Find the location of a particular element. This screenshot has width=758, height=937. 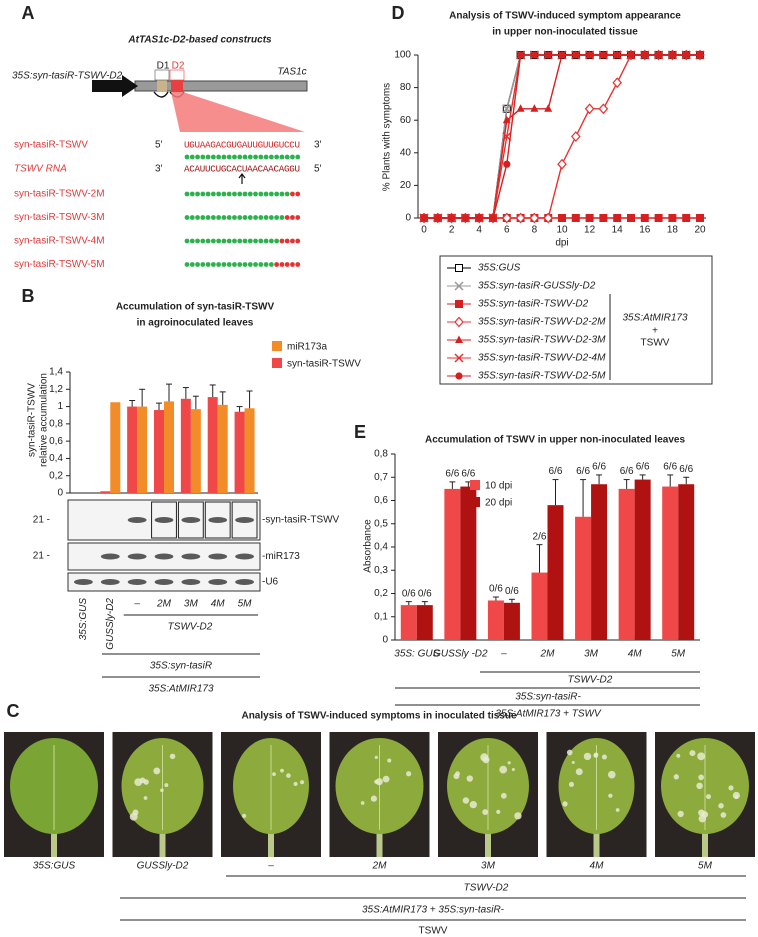

photo-label: 2M is located at coordinates (380, 866).